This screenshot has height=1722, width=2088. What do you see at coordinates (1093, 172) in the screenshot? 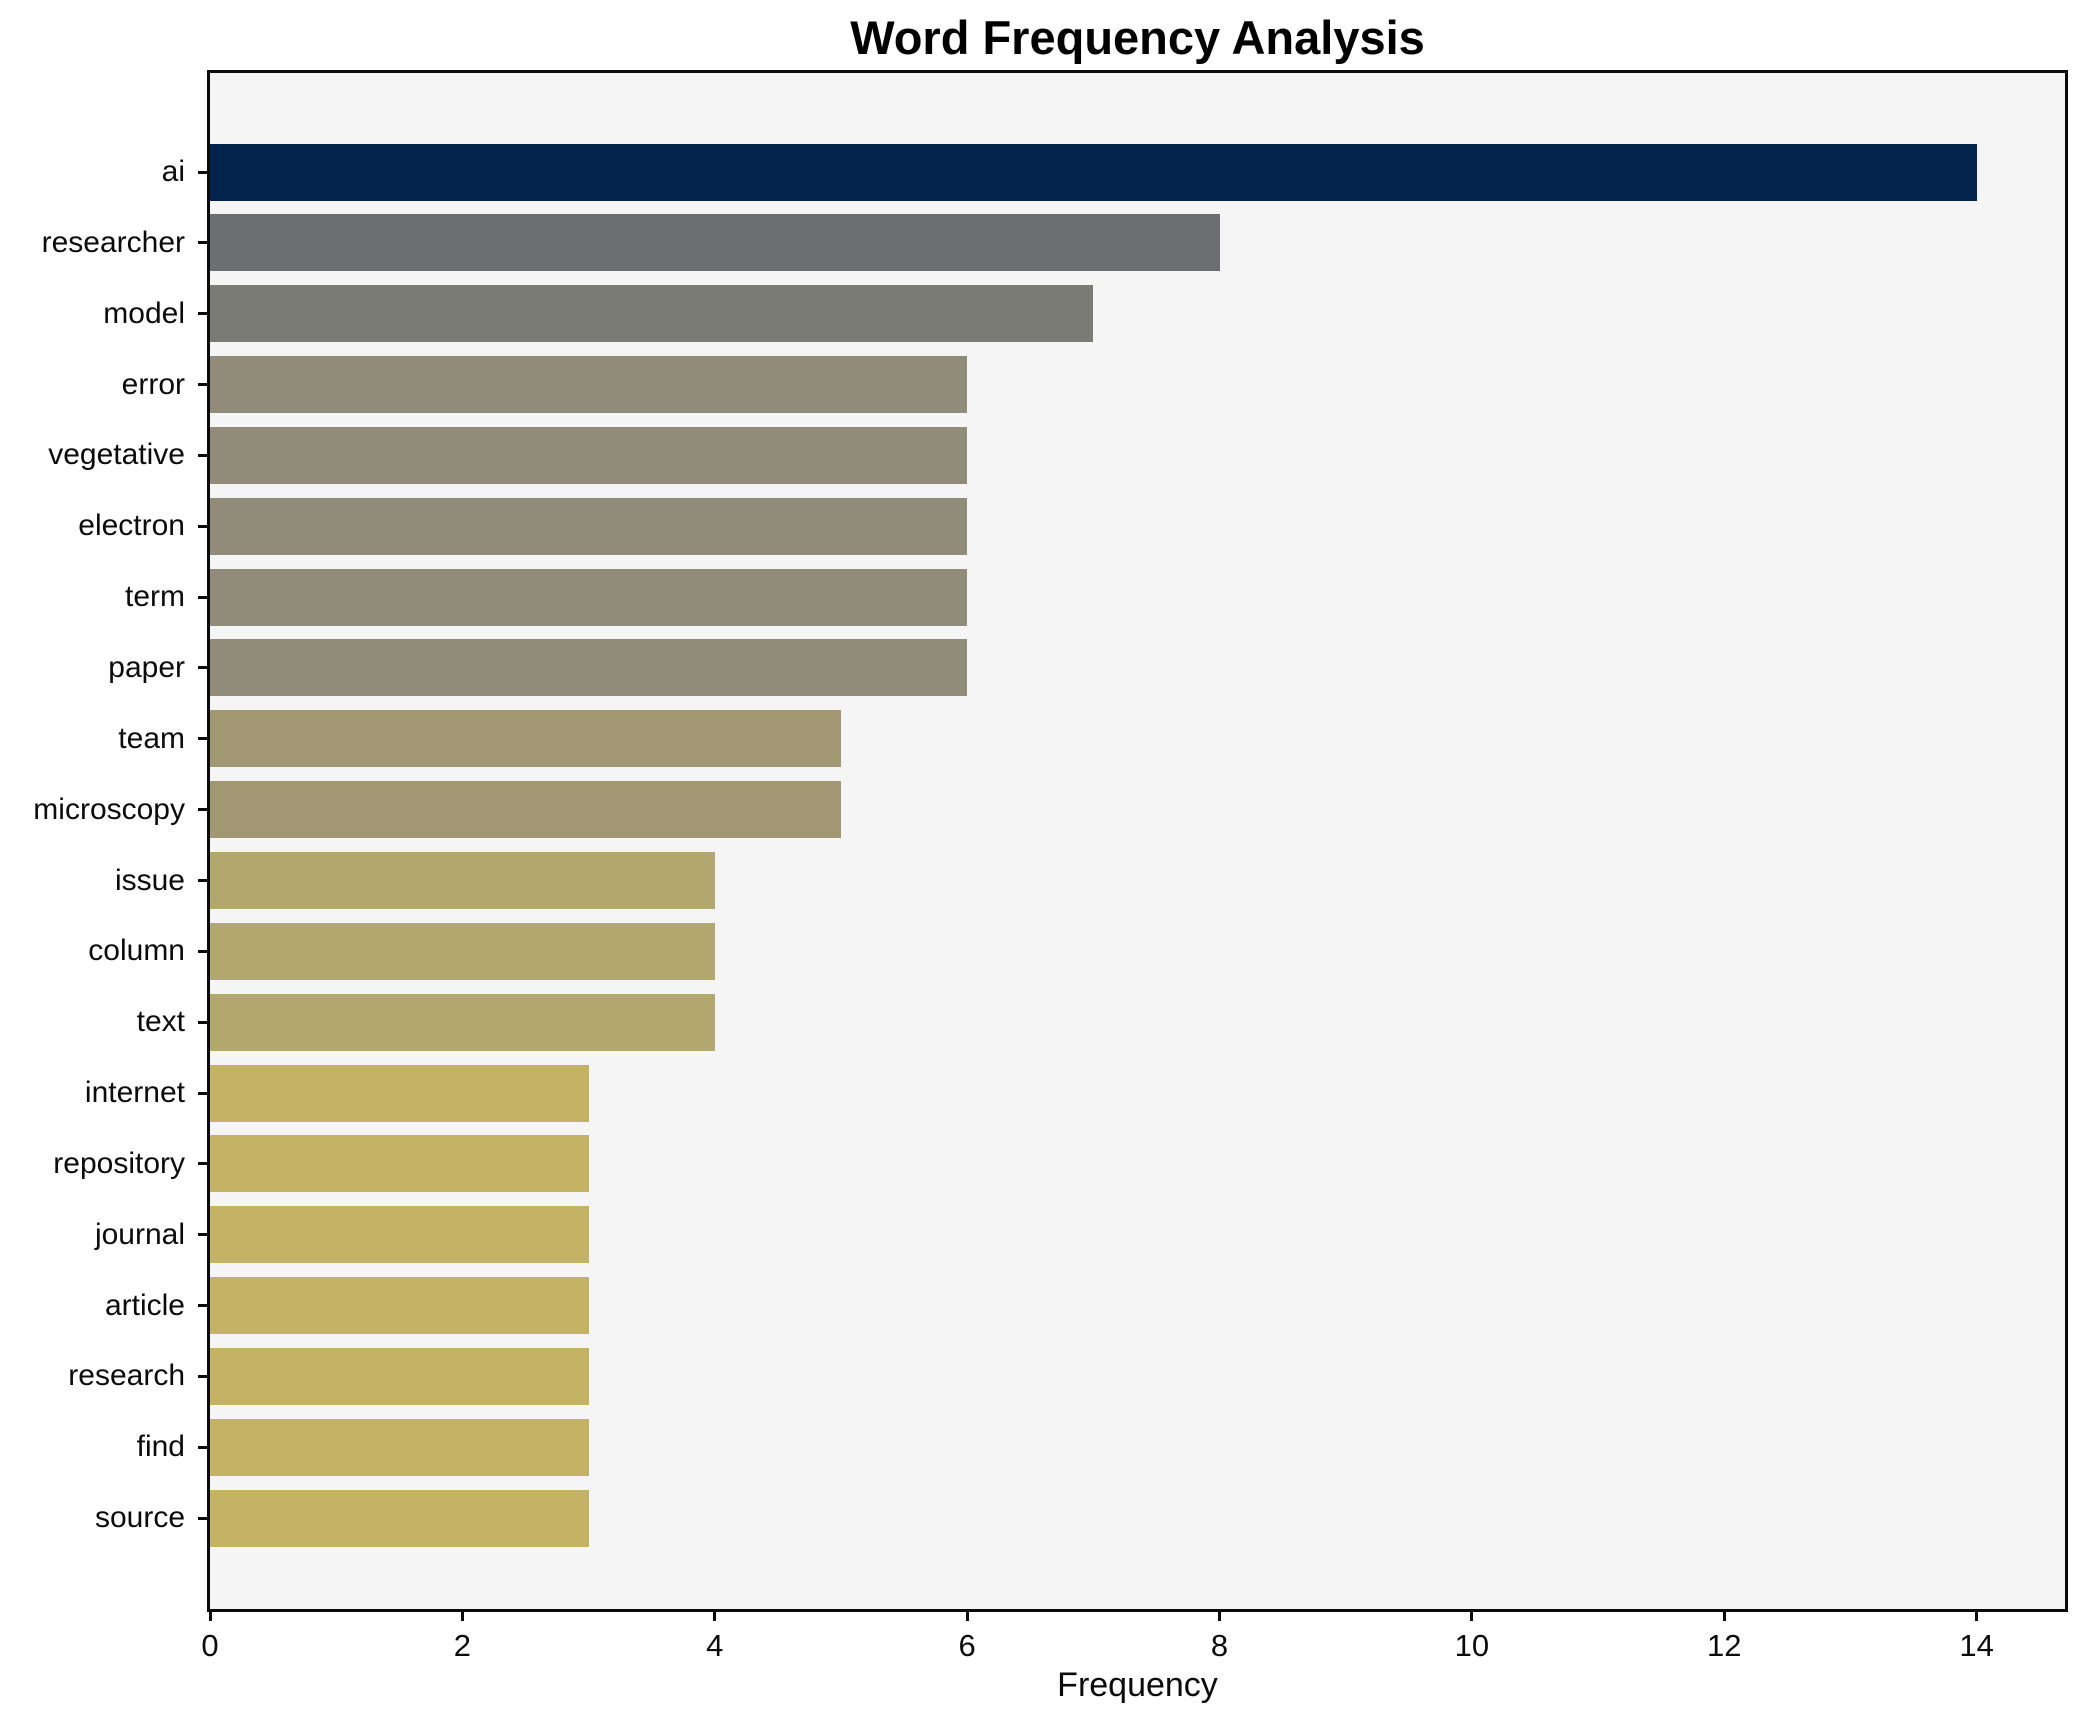
I see `bar-ai` at bounding box center [1093, 172].